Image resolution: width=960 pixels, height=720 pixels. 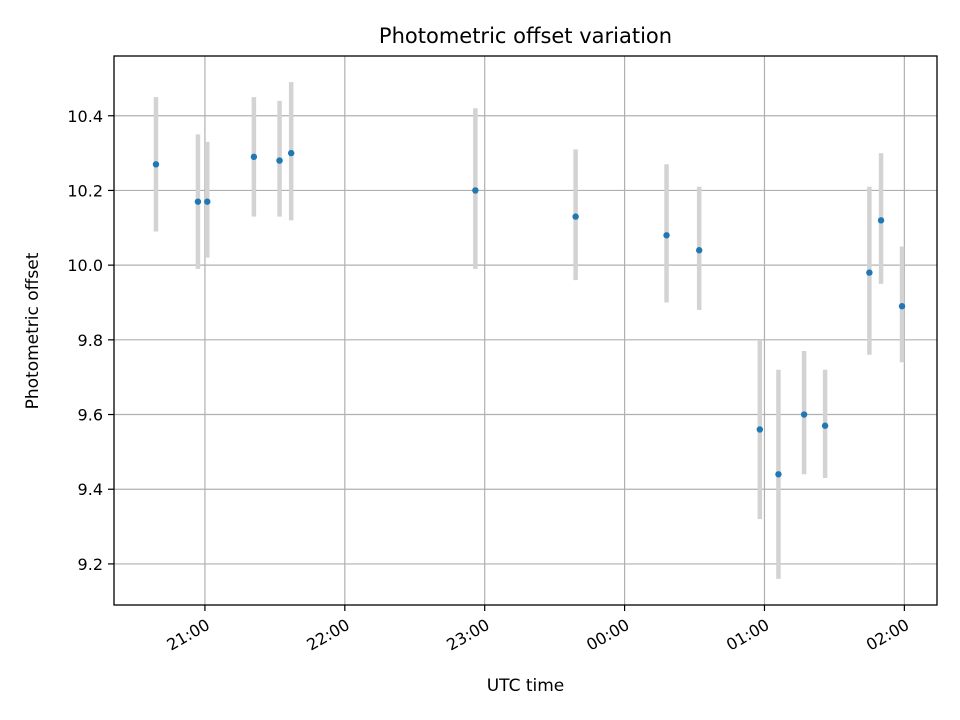 I want to click on y-axis-ticks: 9.2 9.4 9.6 9.8 10.0 10.2 10.4, so click(x=90, y=340).